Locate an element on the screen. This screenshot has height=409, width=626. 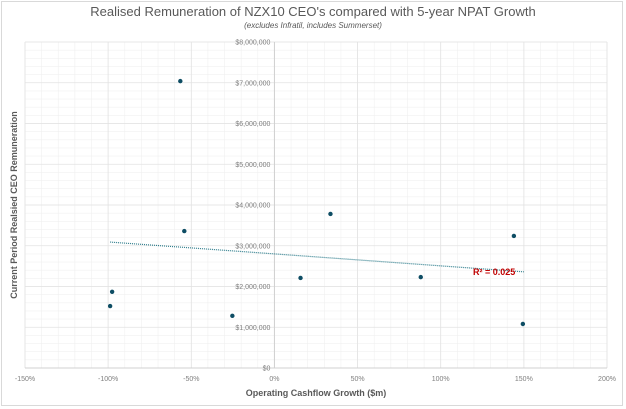
x-axis-label: Operating Cashflow Growth ($m) is located at coordinates (316, 393).